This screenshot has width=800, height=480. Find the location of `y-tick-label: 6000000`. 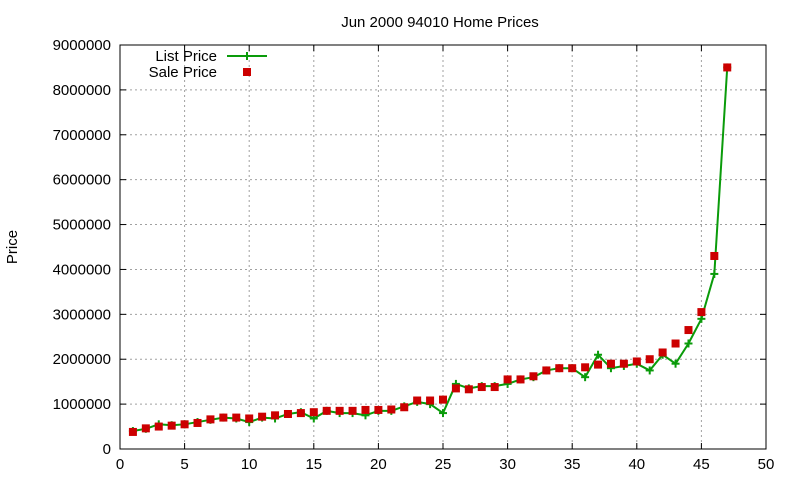

y-tick-label: 6000000 is located at coordinates (82, 180).